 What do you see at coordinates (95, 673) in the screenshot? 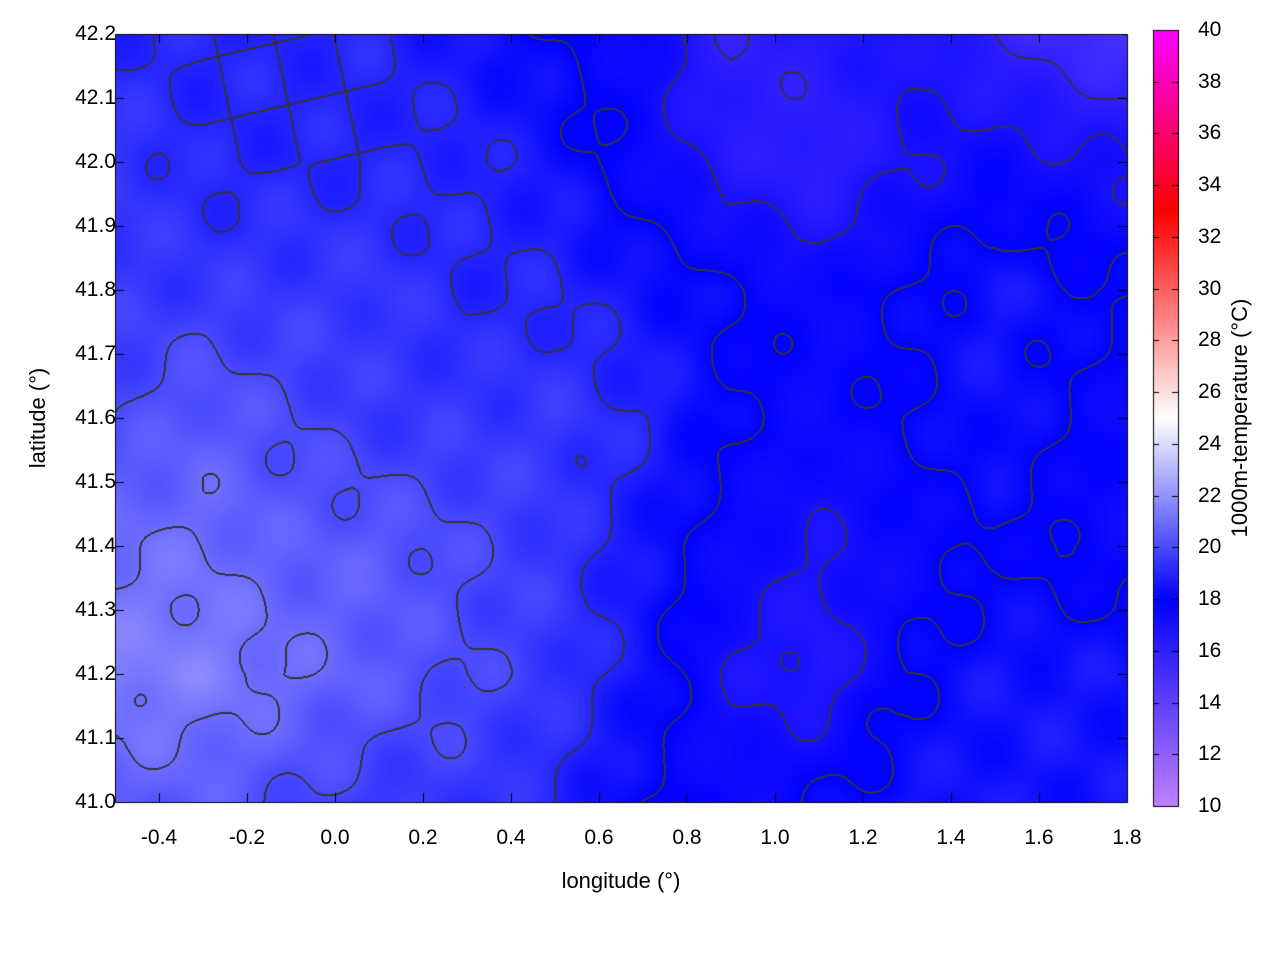
I see `y-tick-label: 41.2` at bounding box center [95, 673].